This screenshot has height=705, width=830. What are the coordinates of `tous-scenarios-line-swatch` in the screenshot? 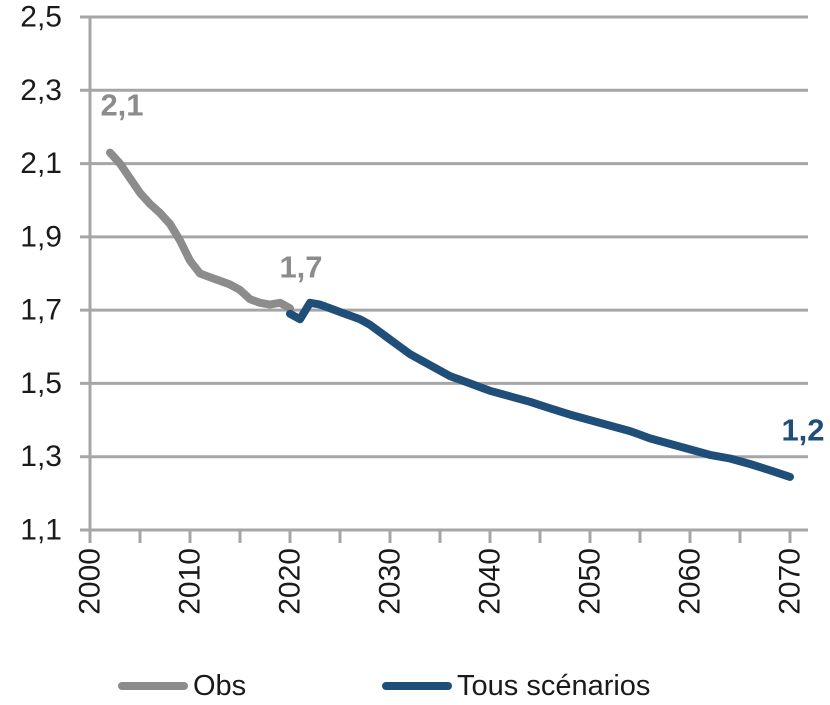 It's located at (417, 686).